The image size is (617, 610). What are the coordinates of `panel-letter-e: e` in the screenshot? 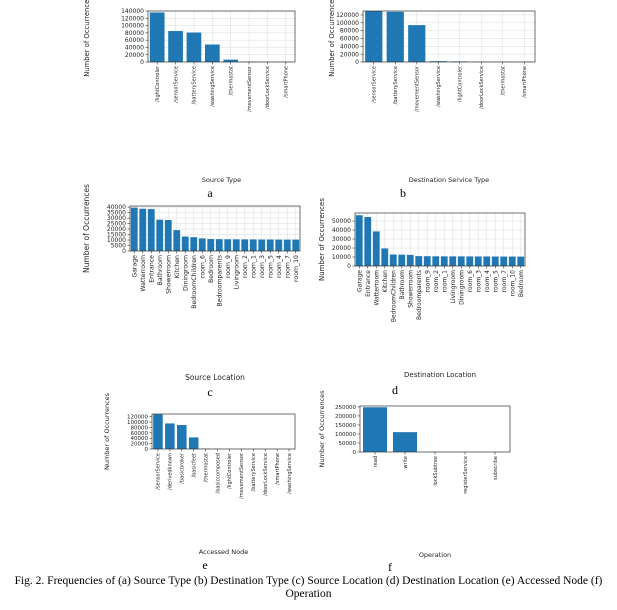 It's located at (205, 565).